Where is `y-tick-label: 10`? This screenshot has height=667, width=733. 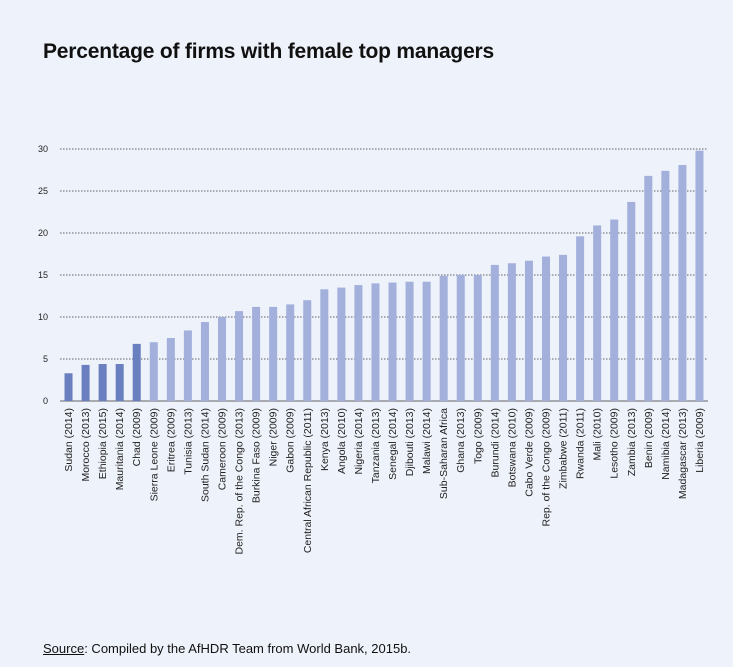
y-tick-label: 10 is located at coordinates (43, 317).